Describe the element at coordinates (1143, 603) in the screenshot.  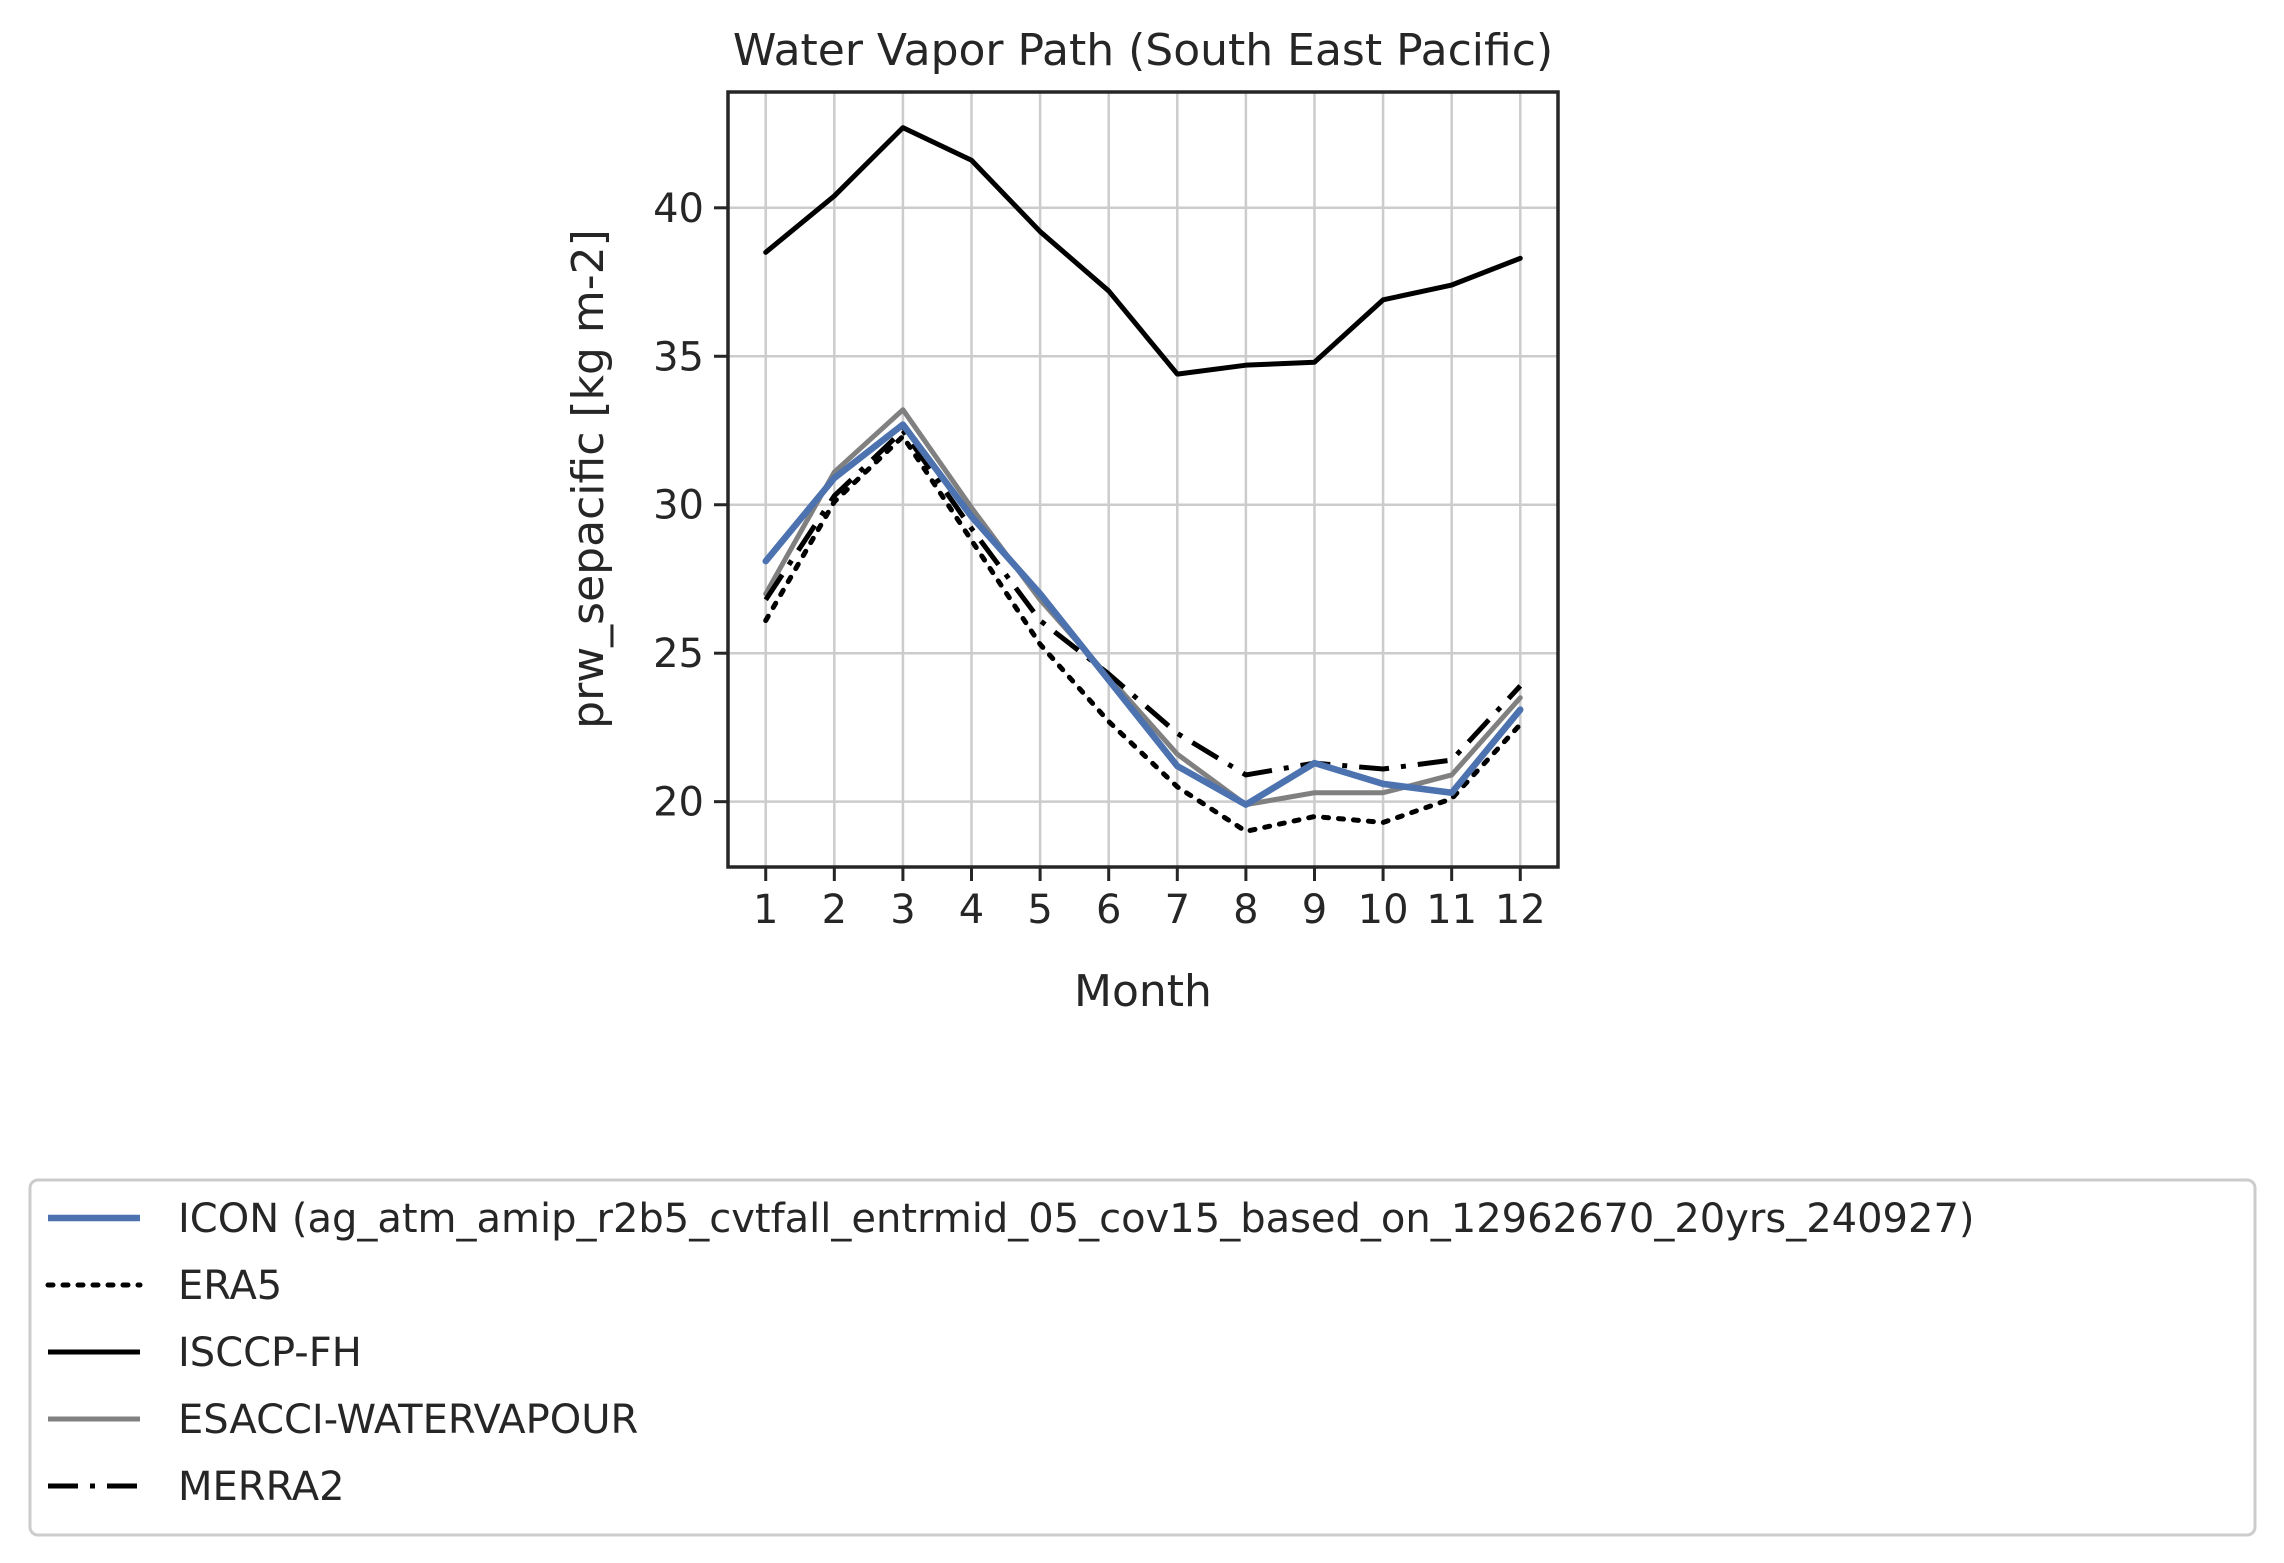
I see `series-line-merra2` at that location.